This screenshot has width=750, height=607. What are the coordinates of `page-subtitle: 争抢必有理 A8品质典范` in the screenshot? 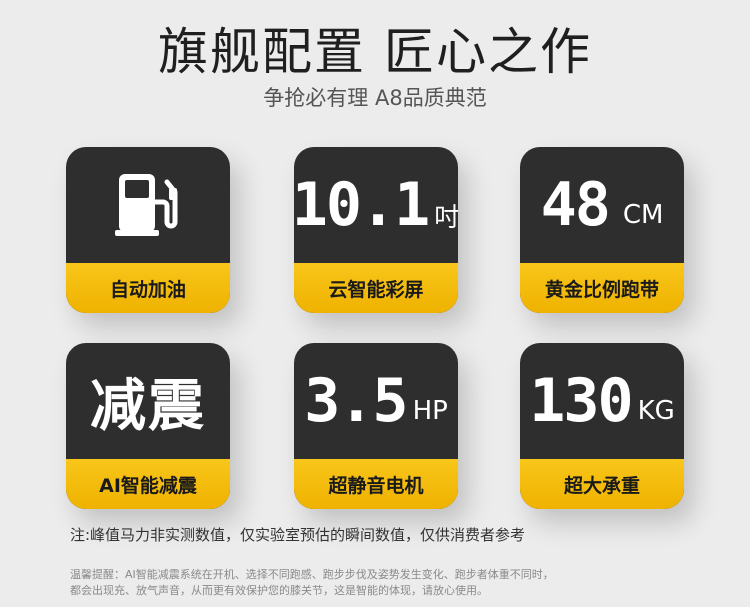 It's located at (375, 98).